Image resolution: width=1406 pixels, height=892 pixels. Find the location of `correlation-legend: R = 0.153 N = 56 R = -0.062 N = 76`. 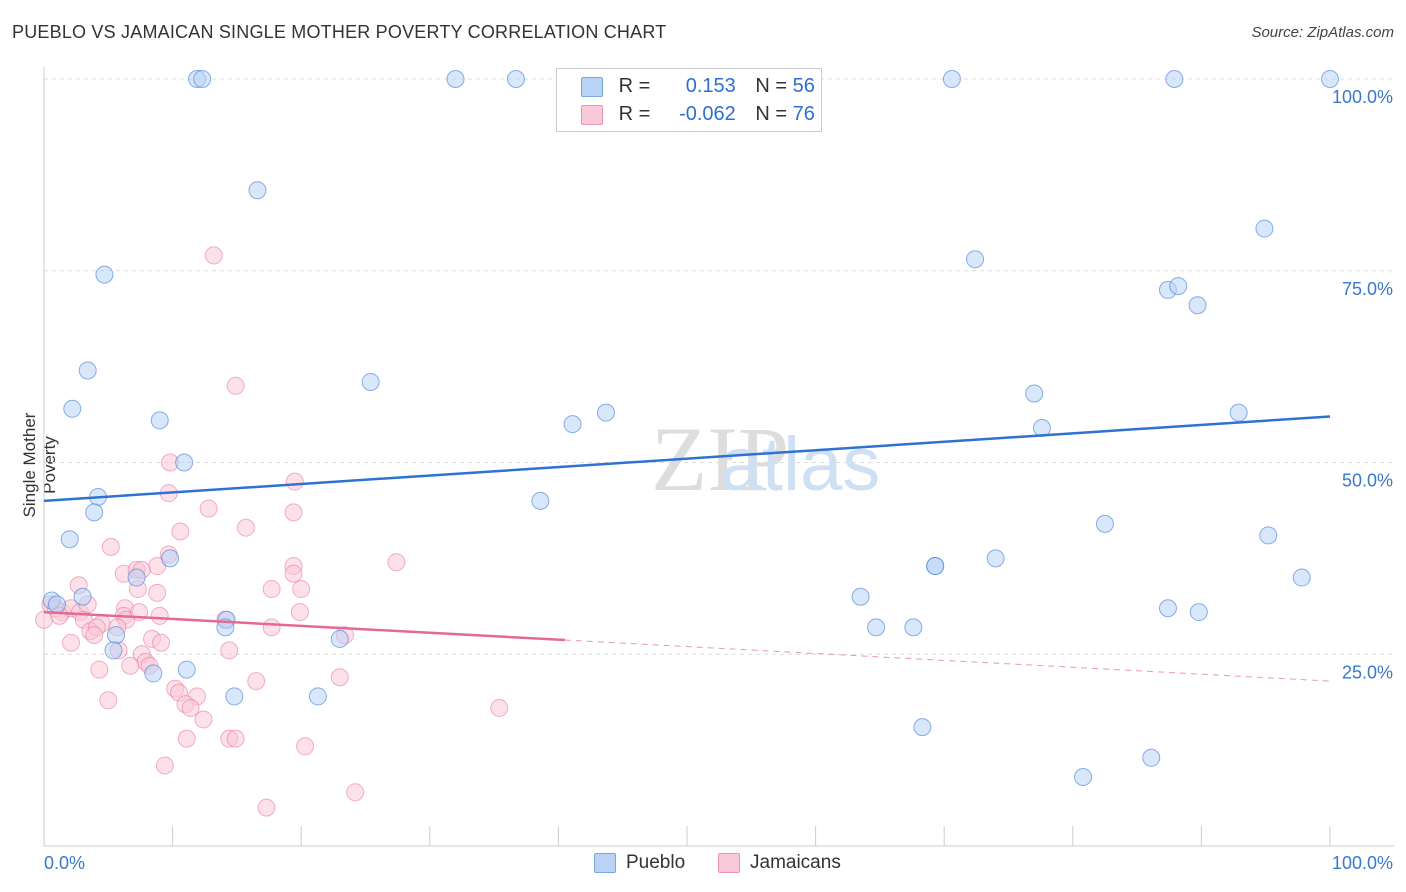

correlation-legend: R = 0.153 N = 56 R = -0.062 N = 76 is located at coordinates (689, 100).